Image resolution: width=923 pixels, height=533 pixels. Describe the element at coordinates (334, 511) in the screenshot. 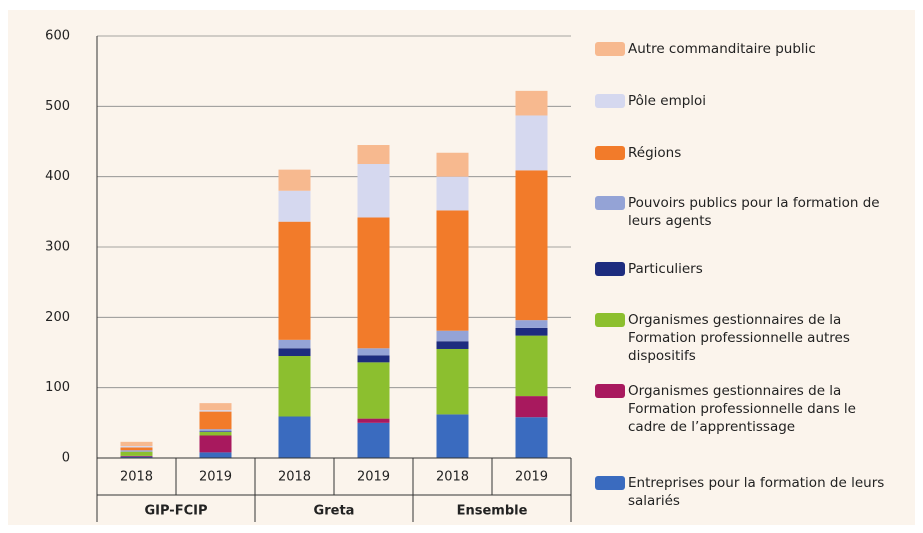

I see `group-label: Greta` at that location.